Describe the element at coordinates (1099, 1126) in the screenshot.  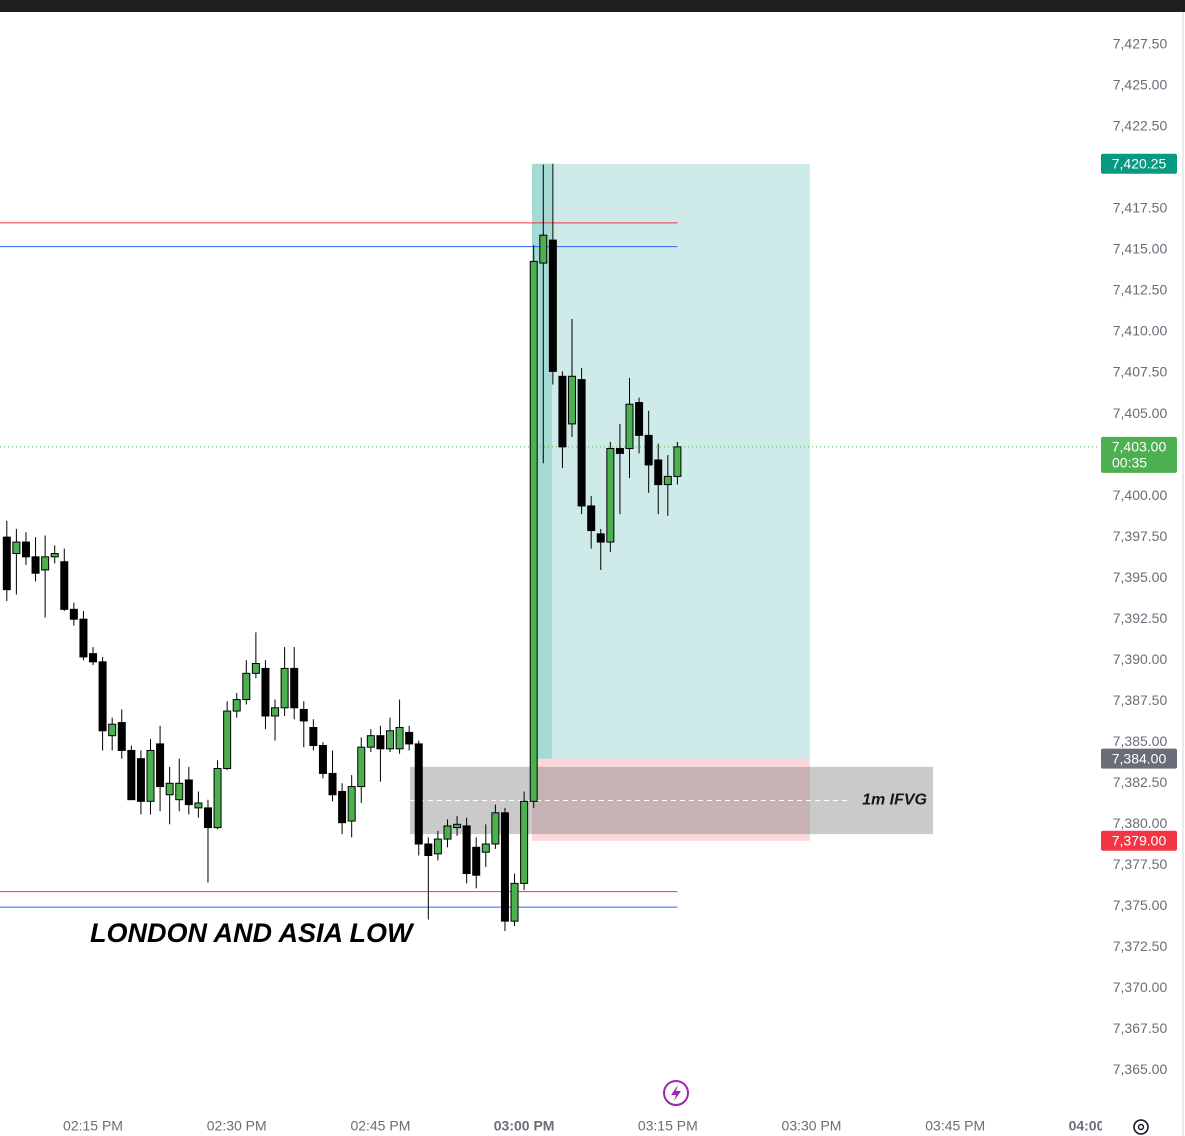
I see `x-tick-label: 04:00 PM` at that location.